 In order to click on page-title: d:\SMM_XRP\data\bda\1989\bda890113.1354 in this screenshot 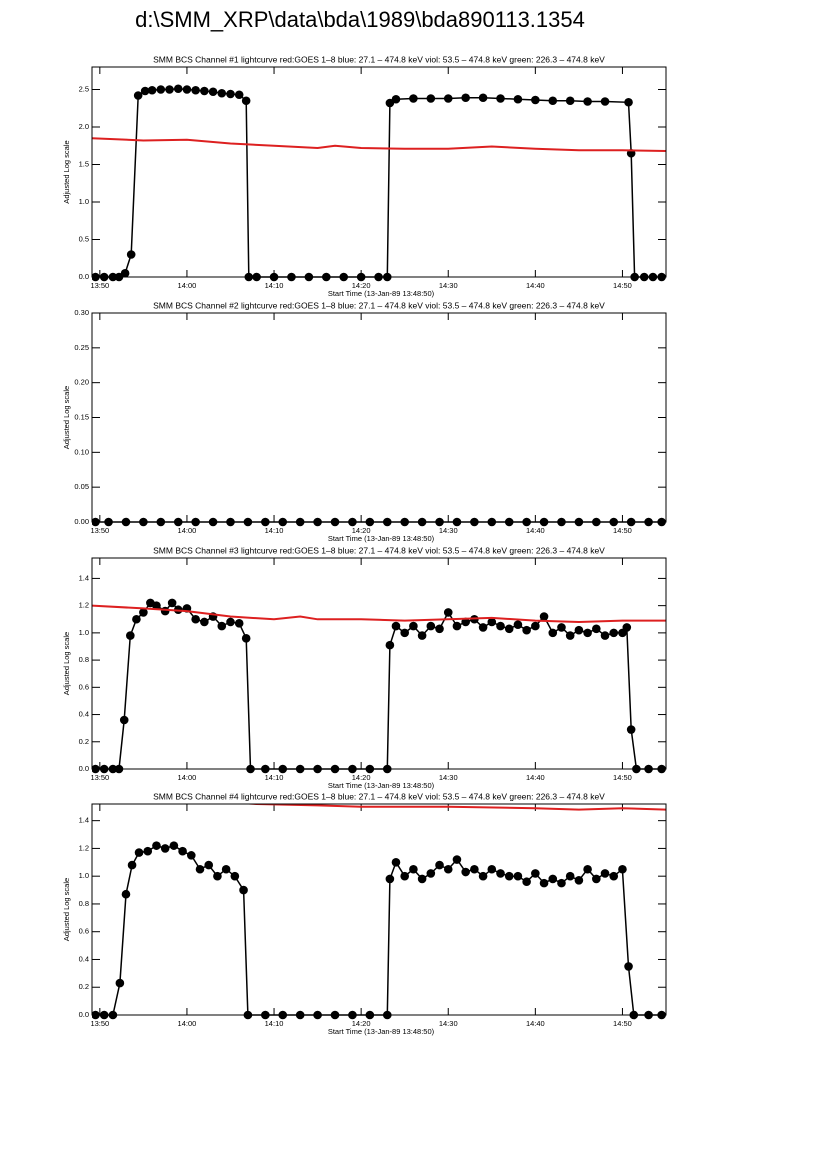, I will do `click(360, 19)`.